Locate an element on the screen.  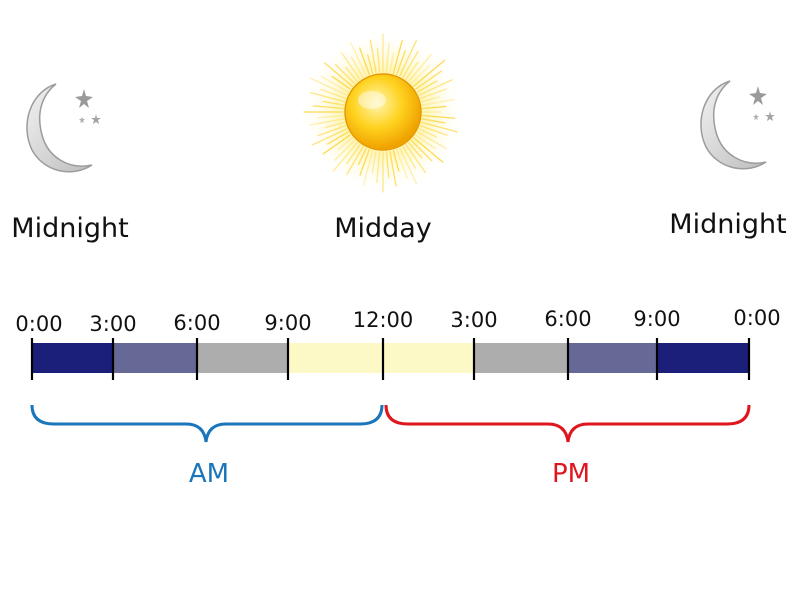
timeline-tick-label: 12:00 is located at coordinates (383, 320).